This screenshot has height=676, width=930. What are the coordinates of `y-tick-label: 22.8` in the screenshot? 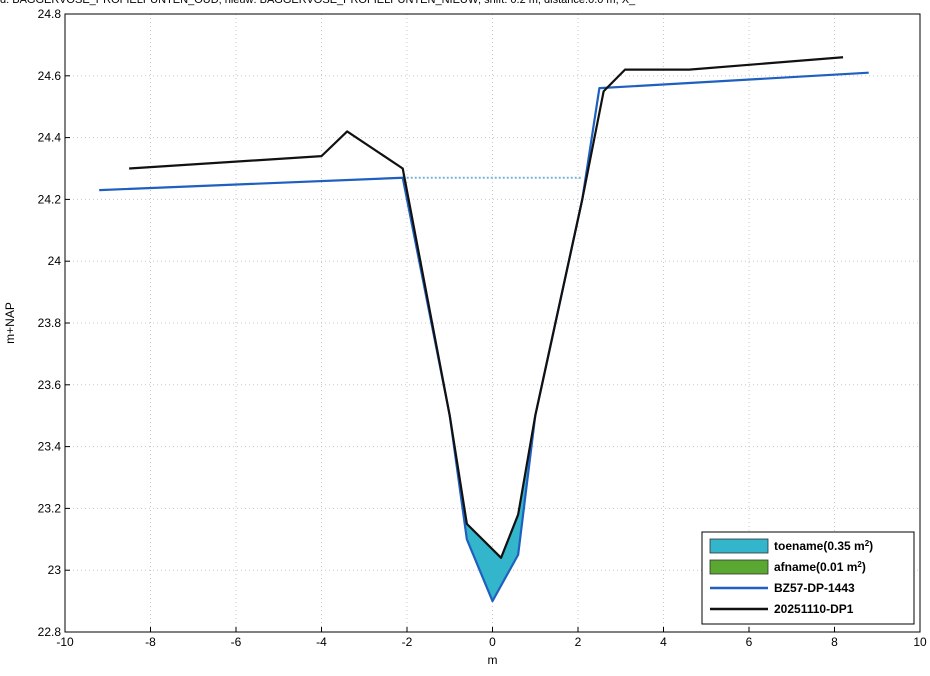 It's located at (50, 632).